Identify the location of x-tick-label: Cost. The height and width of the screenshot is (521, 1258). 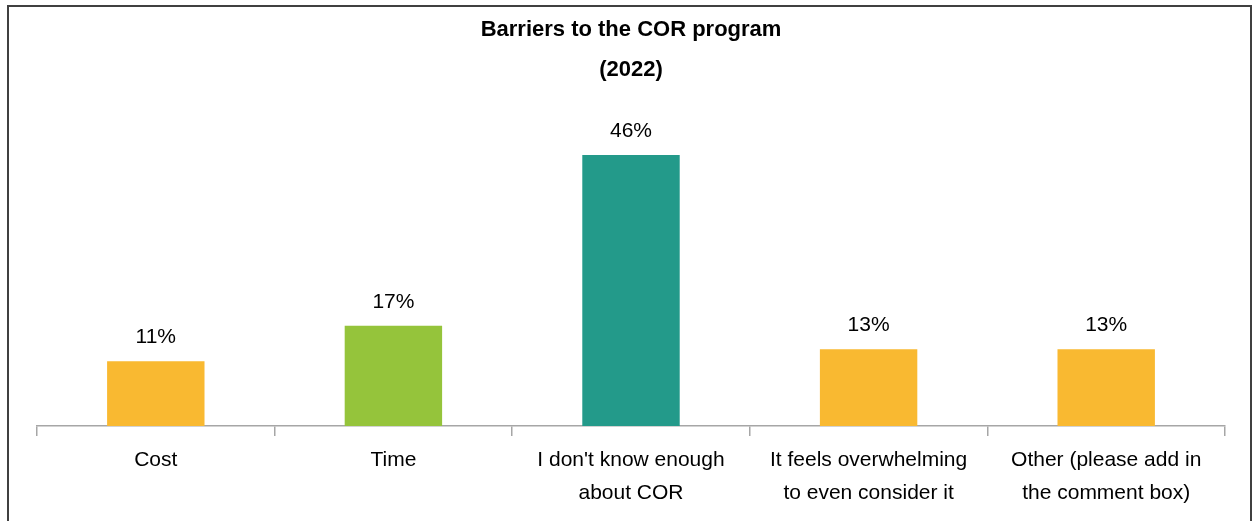
(156, 458).